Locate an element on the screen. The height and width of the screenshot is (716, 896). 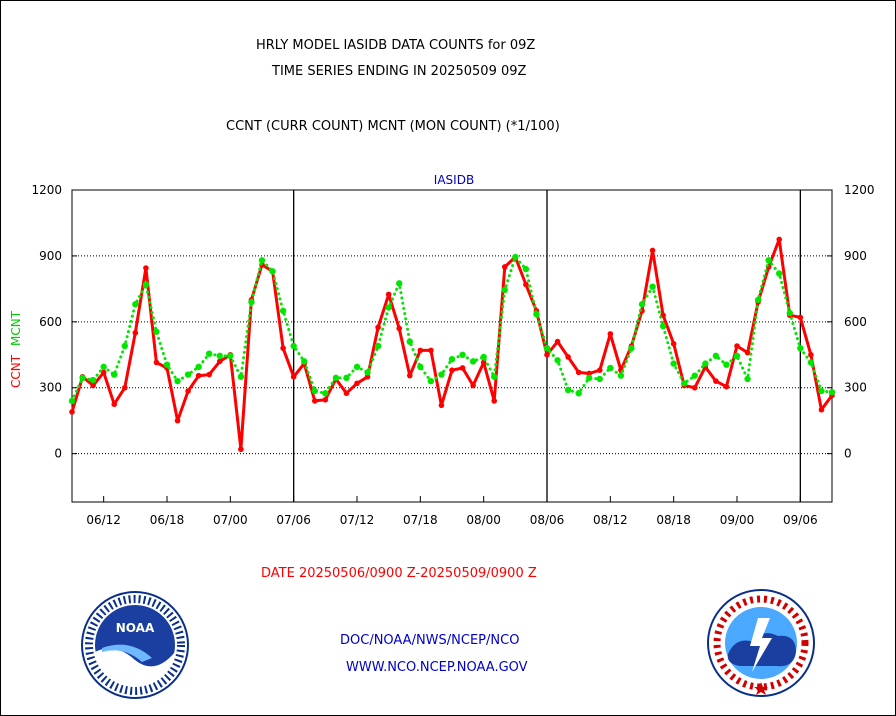
x-tick-label: 06/12 is located at coordinates (103, 520).